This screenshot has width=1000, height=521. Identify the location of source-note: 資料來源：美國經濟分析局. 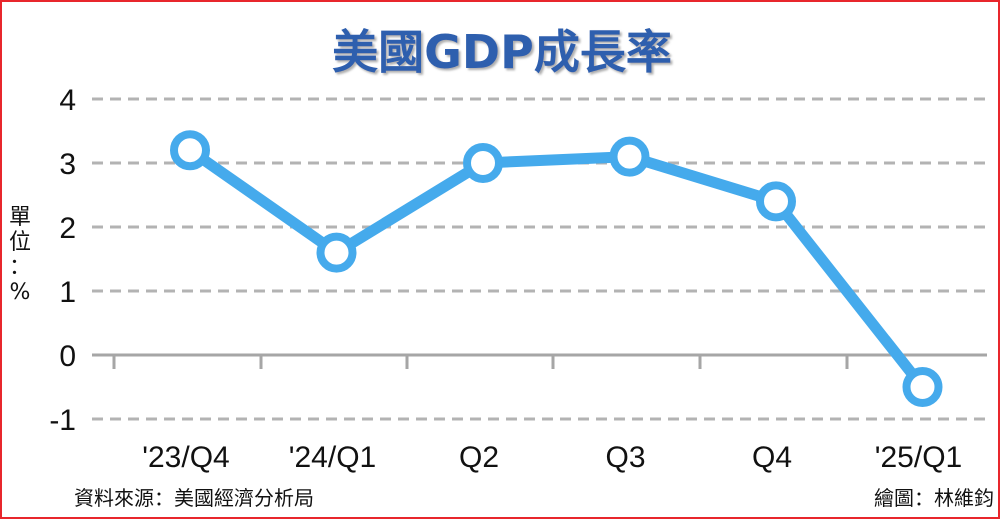
(194, 498).